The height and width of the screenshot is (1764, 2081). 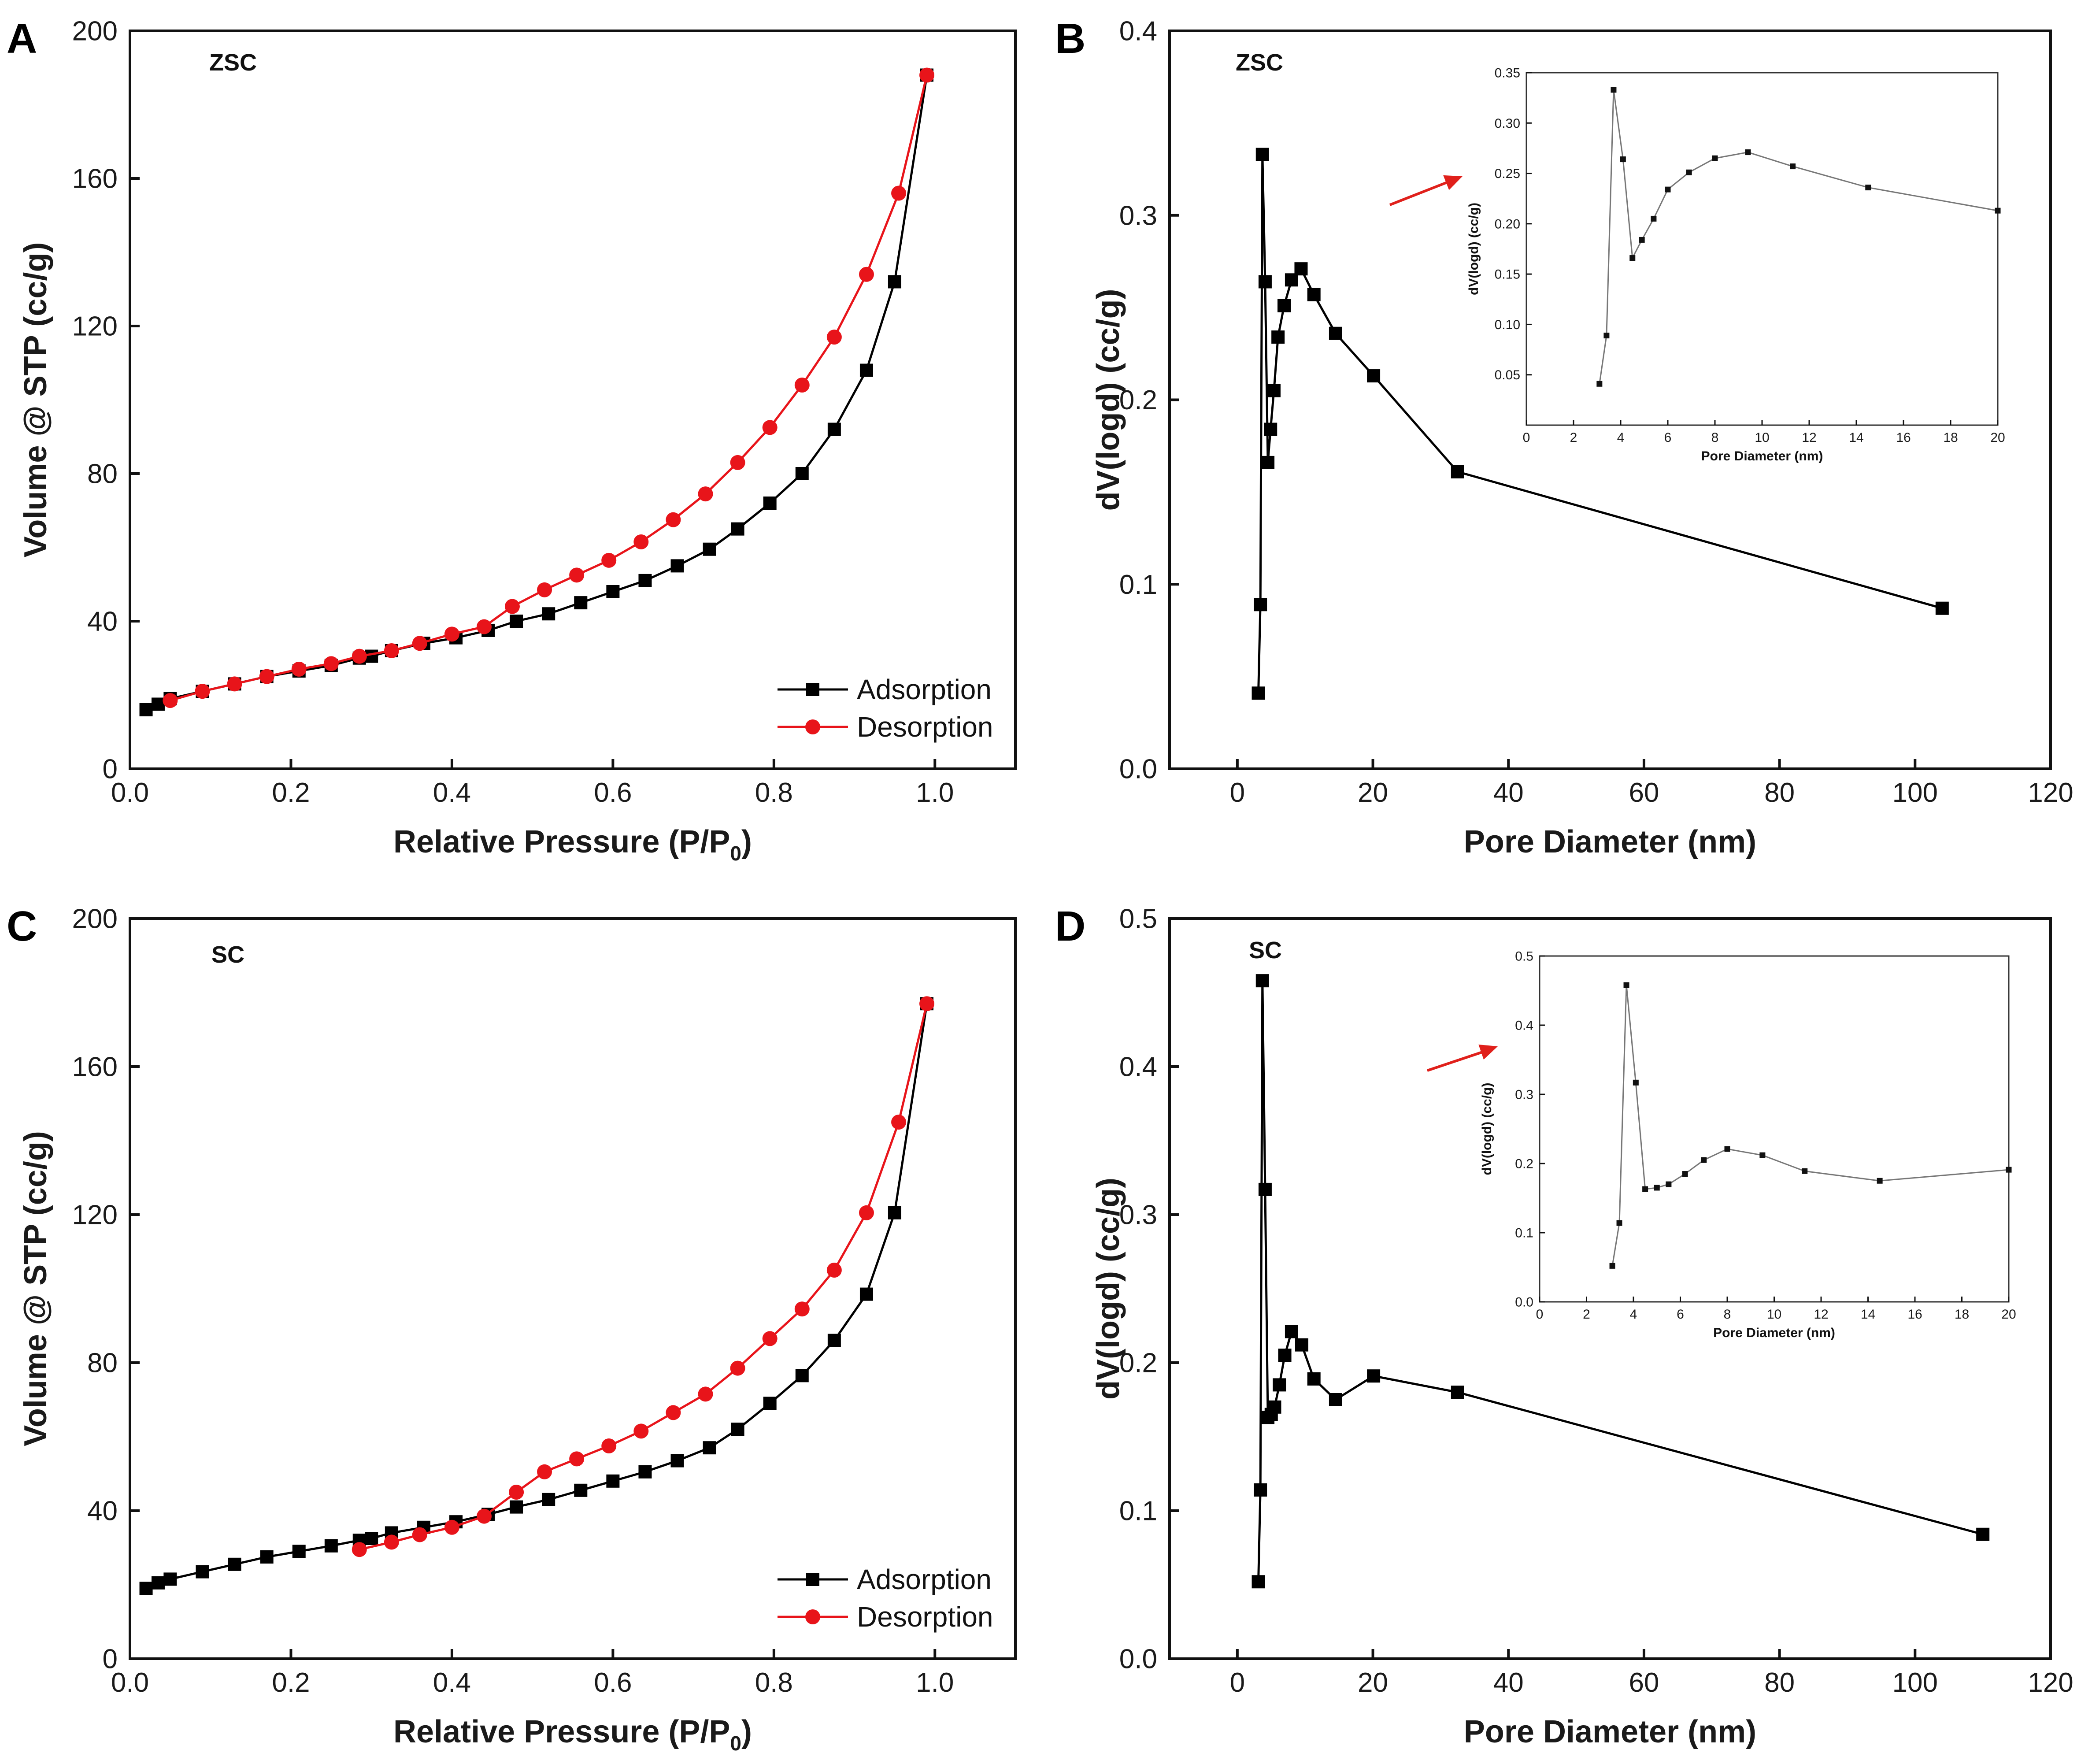 What do you see at coordinates (1138, 400) in the screenshot?
I see `y-tick-label: 0.2` at bounding box center [1138, 400].